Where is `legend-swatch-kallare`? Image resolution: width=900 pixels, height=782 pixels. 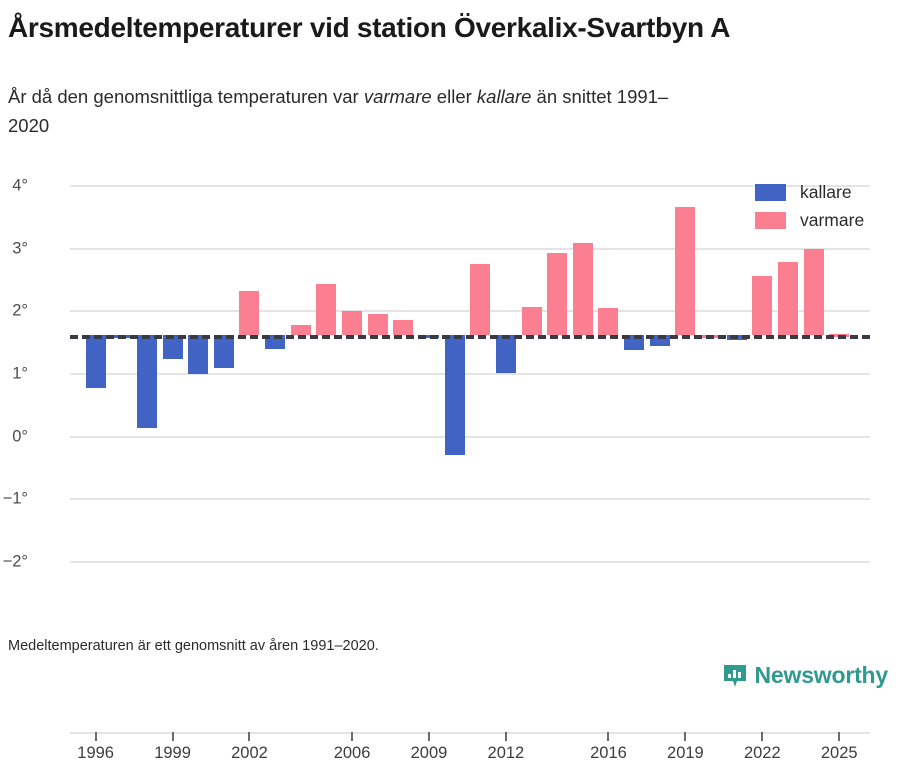
legend-swatch-kallare is located at coordinates (770, 192).